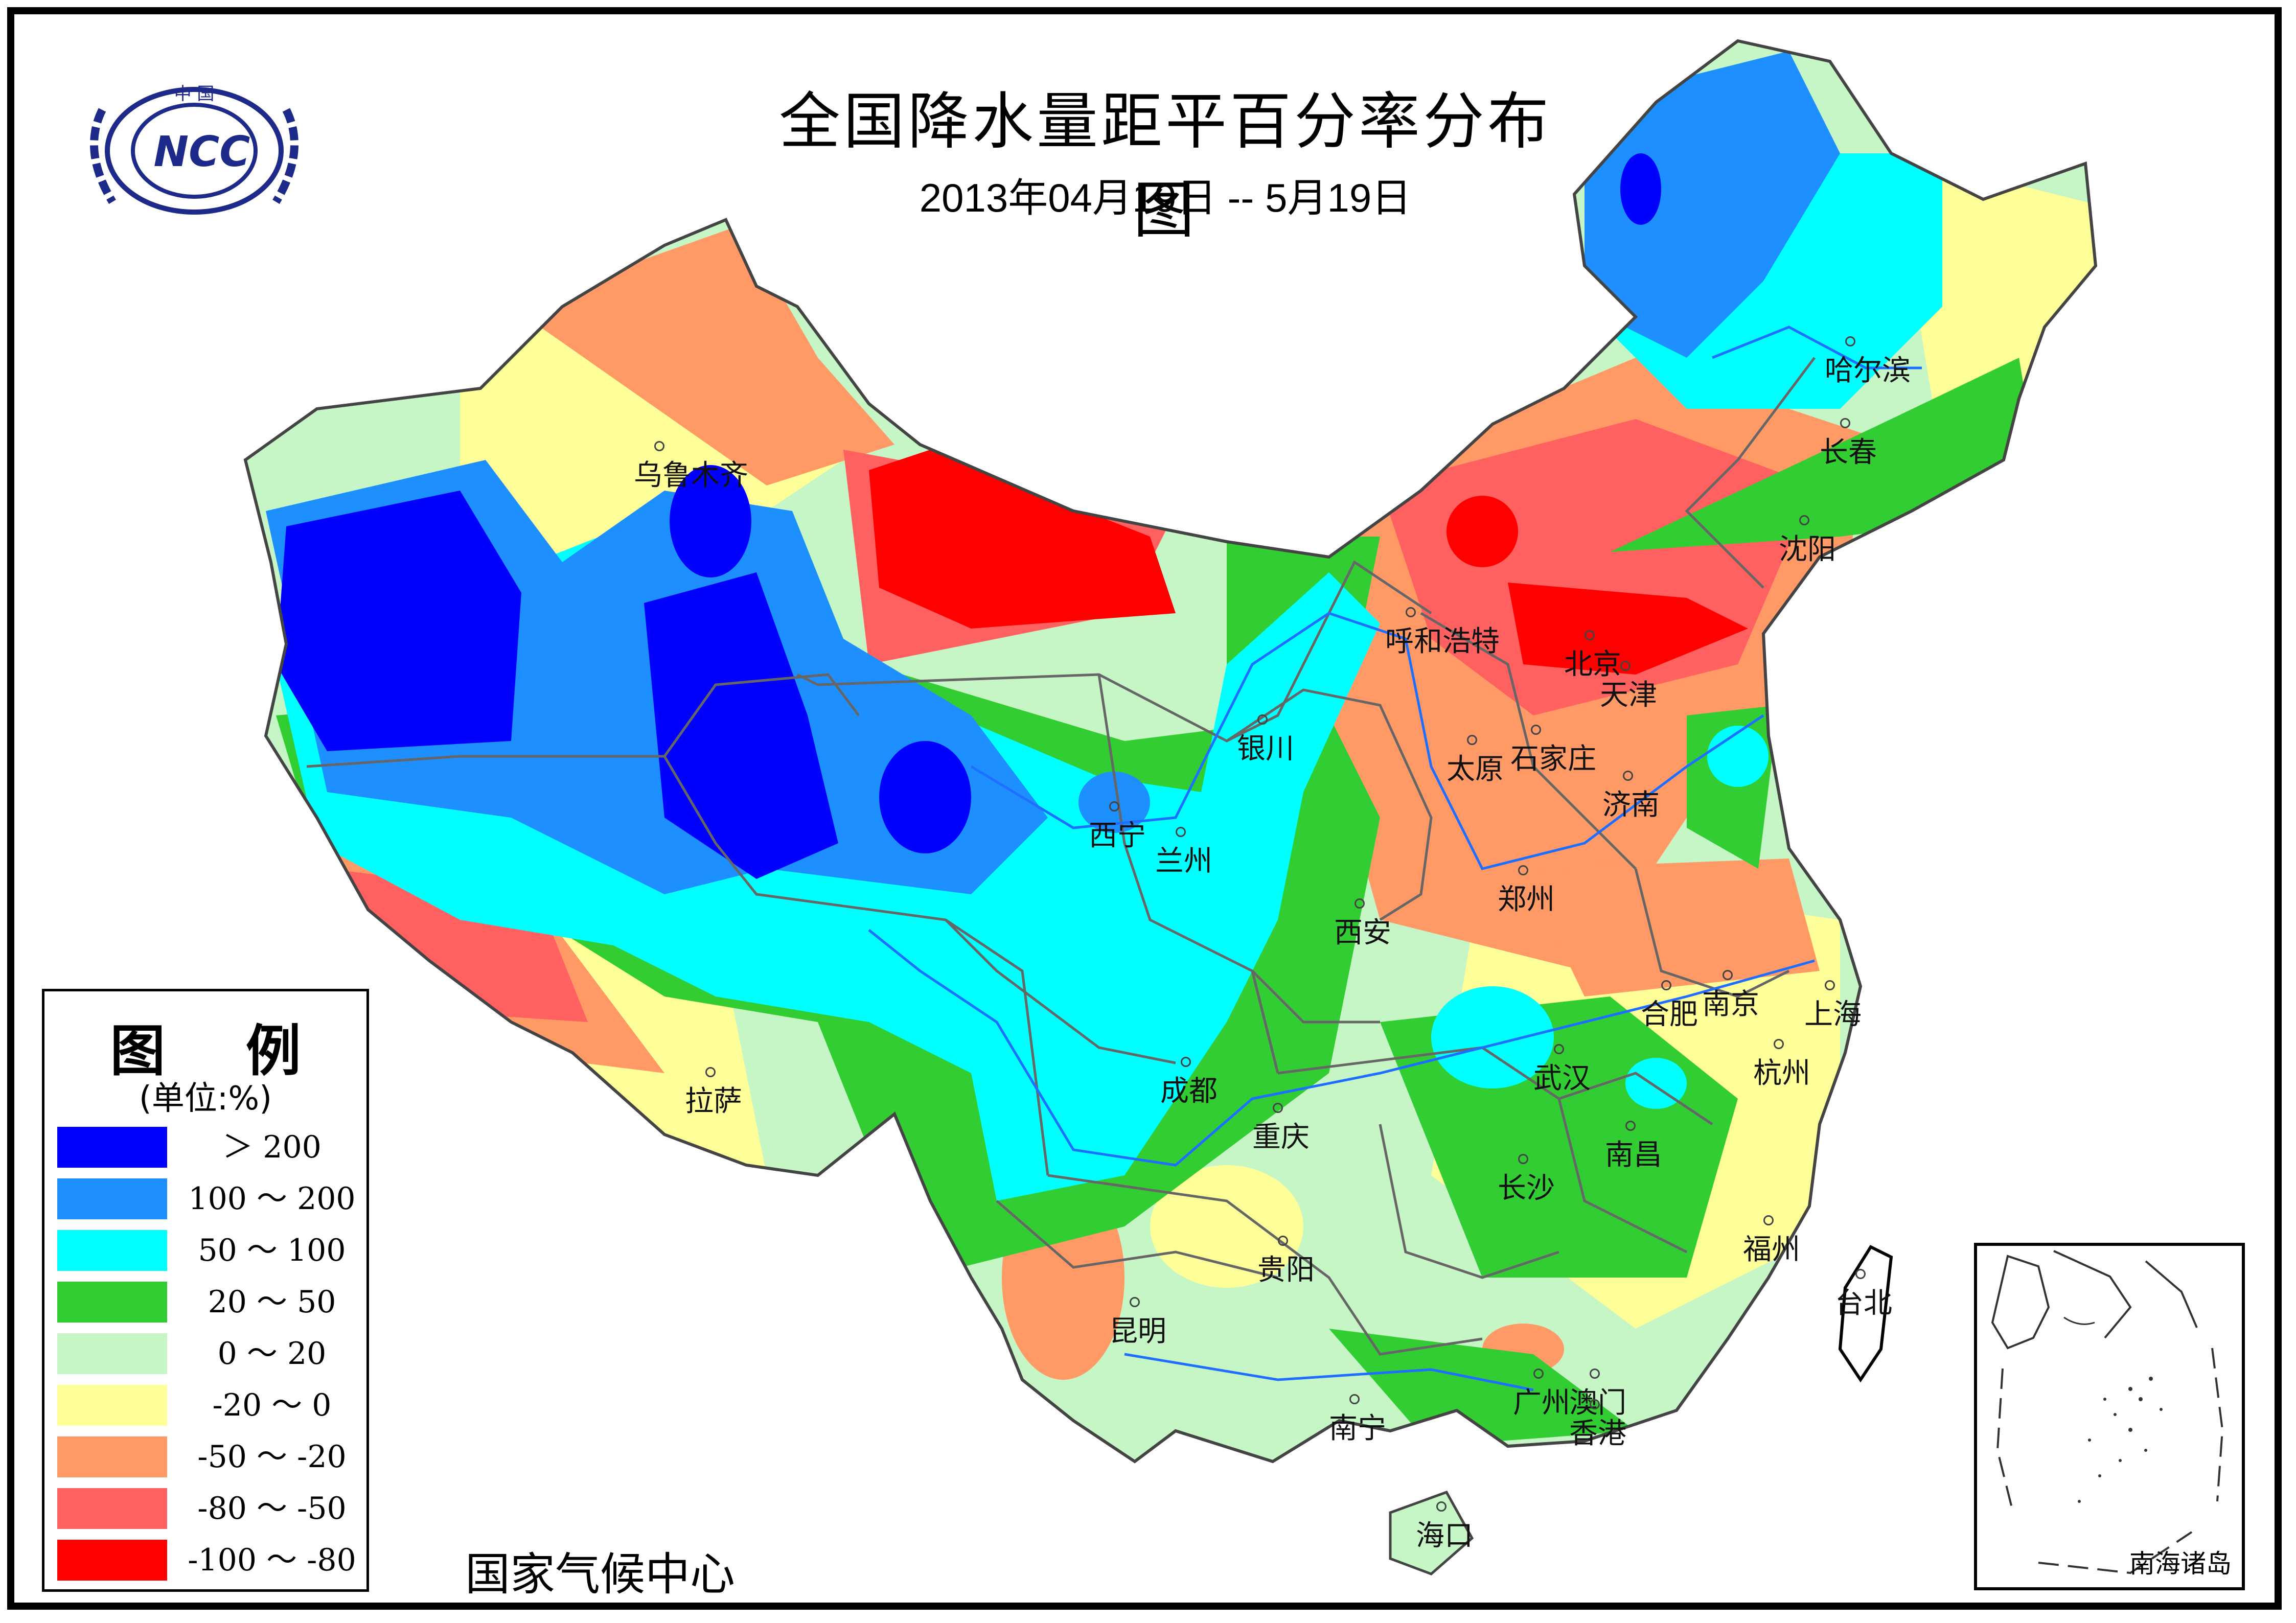  I want to click on city-label: 香港, so click(1597, 1433).